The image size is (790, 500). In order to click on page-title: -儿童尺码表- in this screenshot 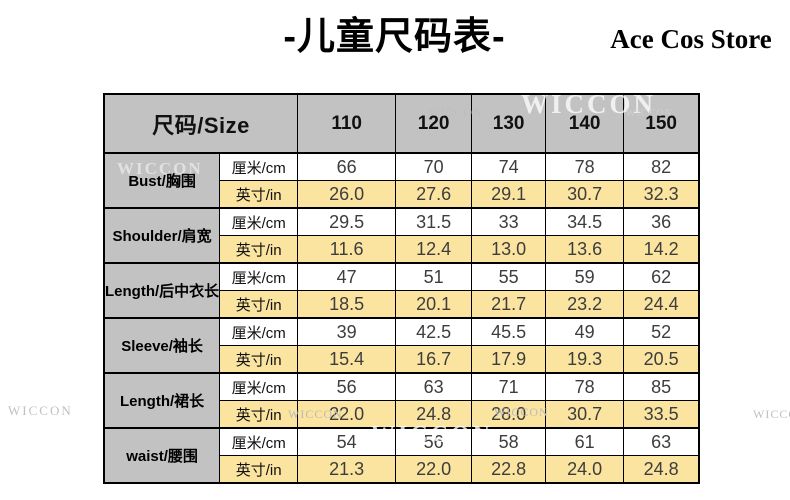, I will do `click(394, 37)`.